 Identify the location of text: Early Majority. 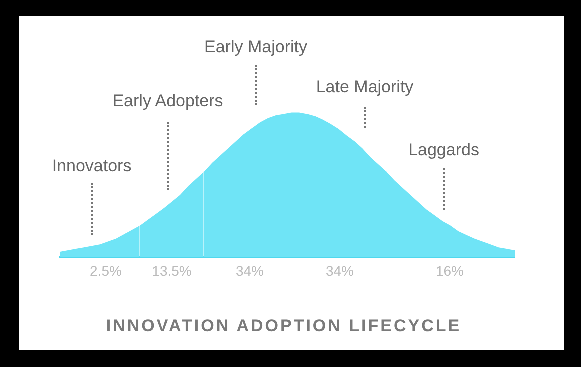
(256, 47).